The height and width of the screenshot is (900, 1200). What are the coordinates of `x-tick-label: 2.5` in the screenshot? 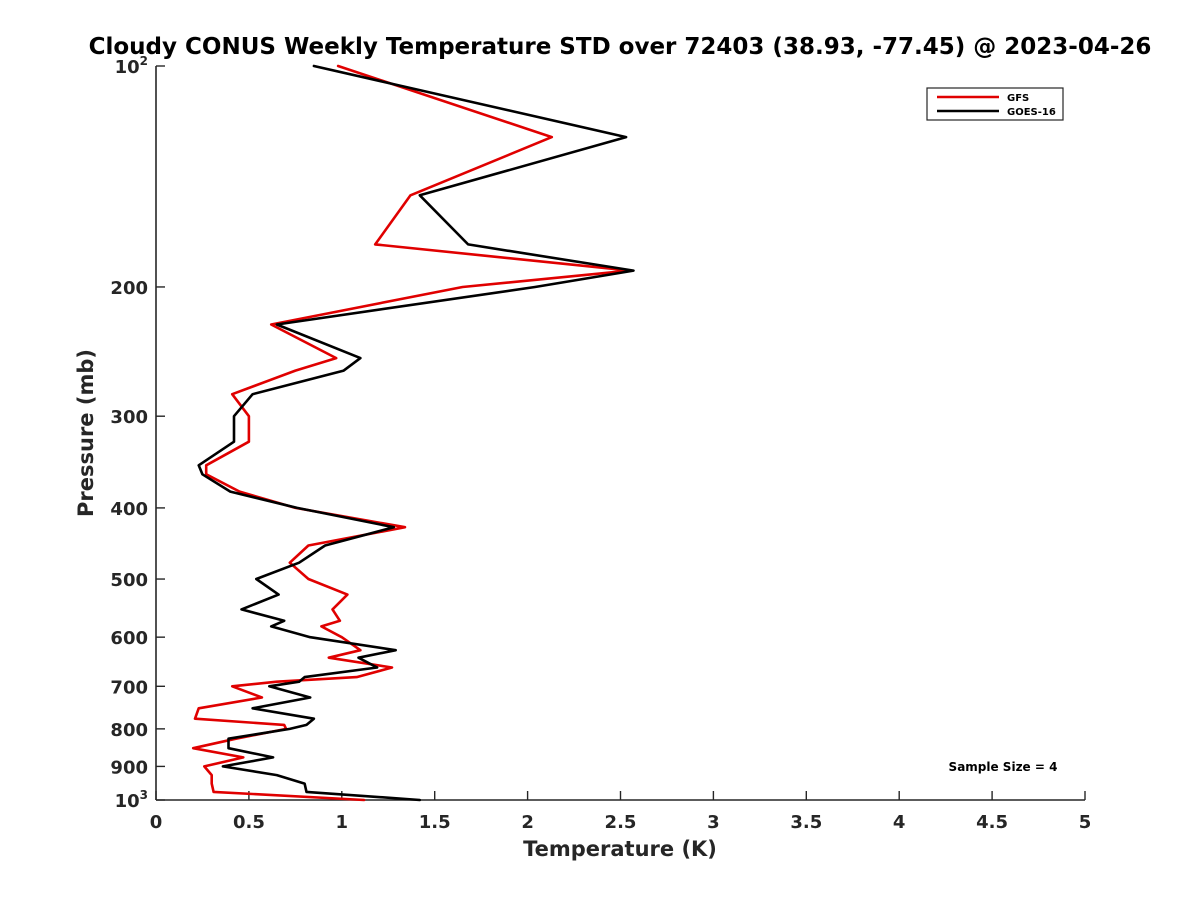 It's located at (621, 822).